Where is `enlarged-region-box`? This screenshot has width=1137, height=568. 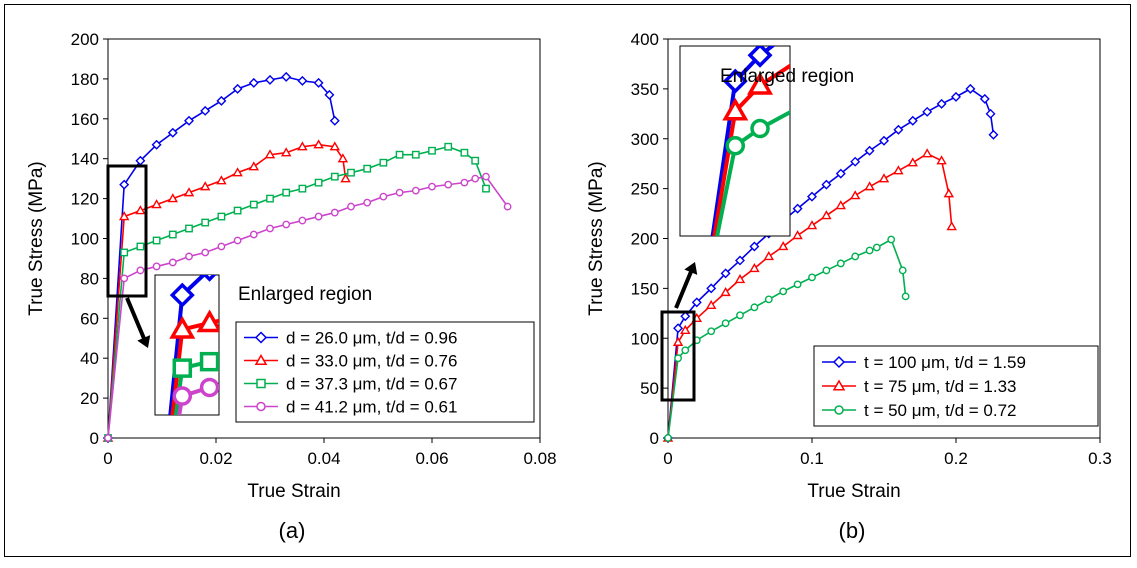
enlarged-region-box is located at coordinates (127, 231).